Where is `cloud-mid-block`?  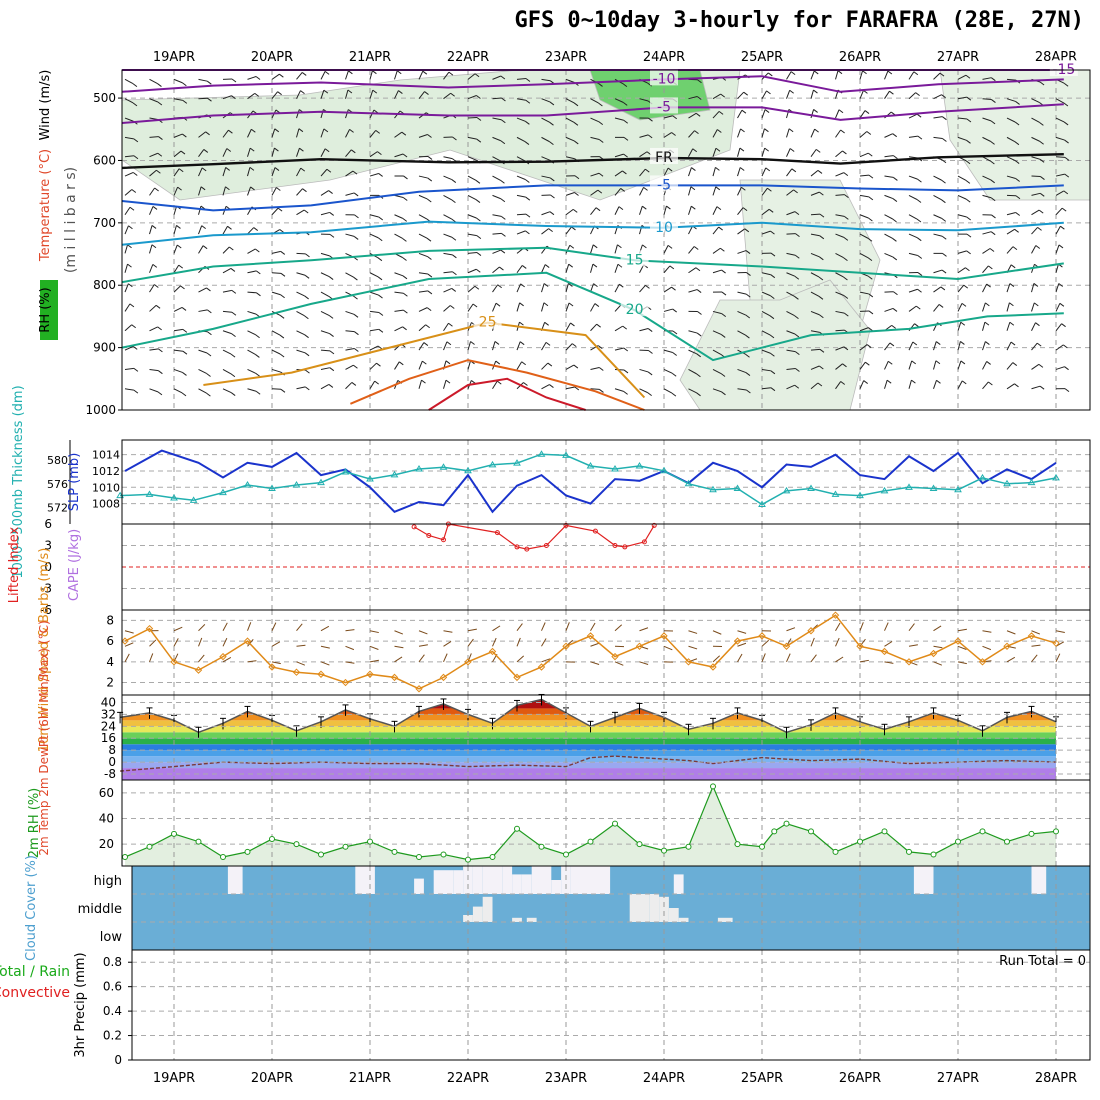 cloud-mid-block is located at coordinates (644, 908).